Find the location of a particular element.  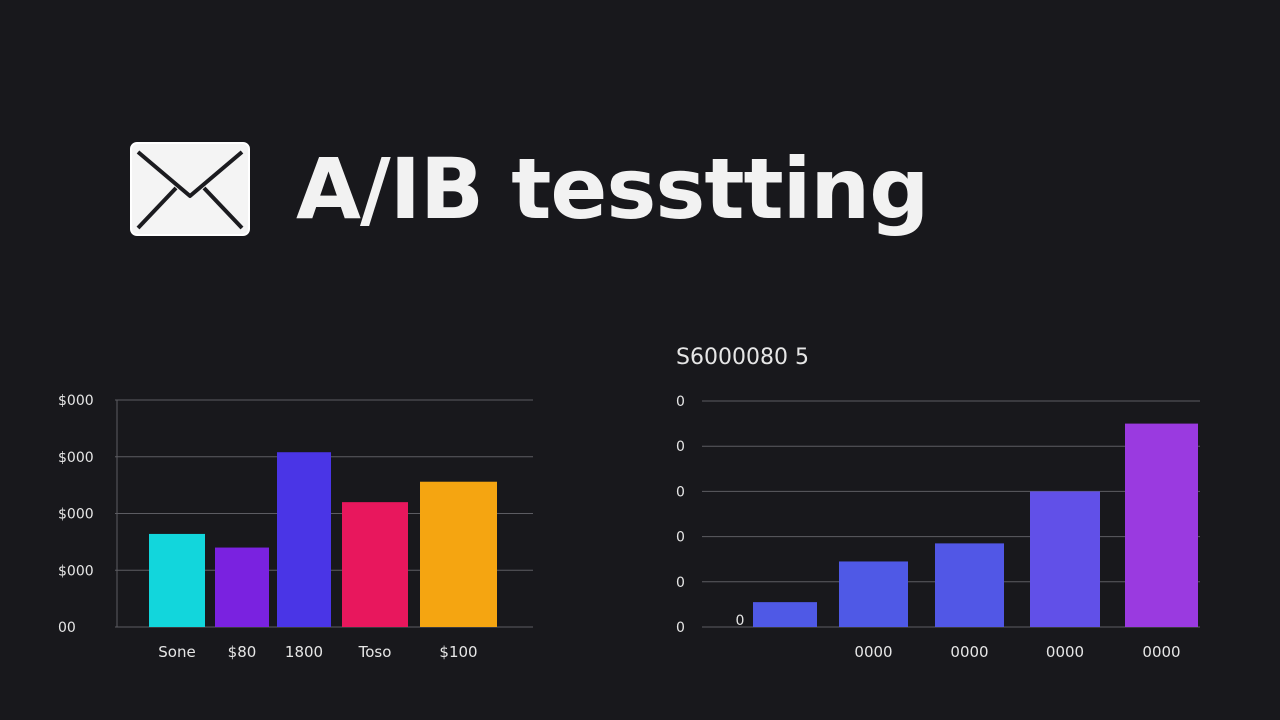

x-tick-label: Toso is located at coordinates (375, 652).